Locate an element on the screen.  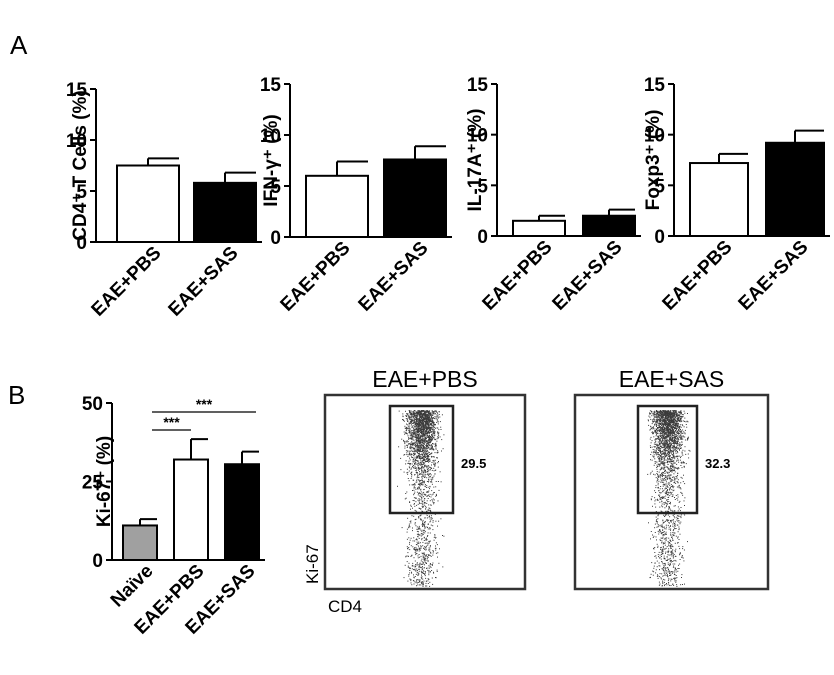
flow-plot-eae-pbs: EAE+PBS 29.5 is located at coordinates (425, 478).